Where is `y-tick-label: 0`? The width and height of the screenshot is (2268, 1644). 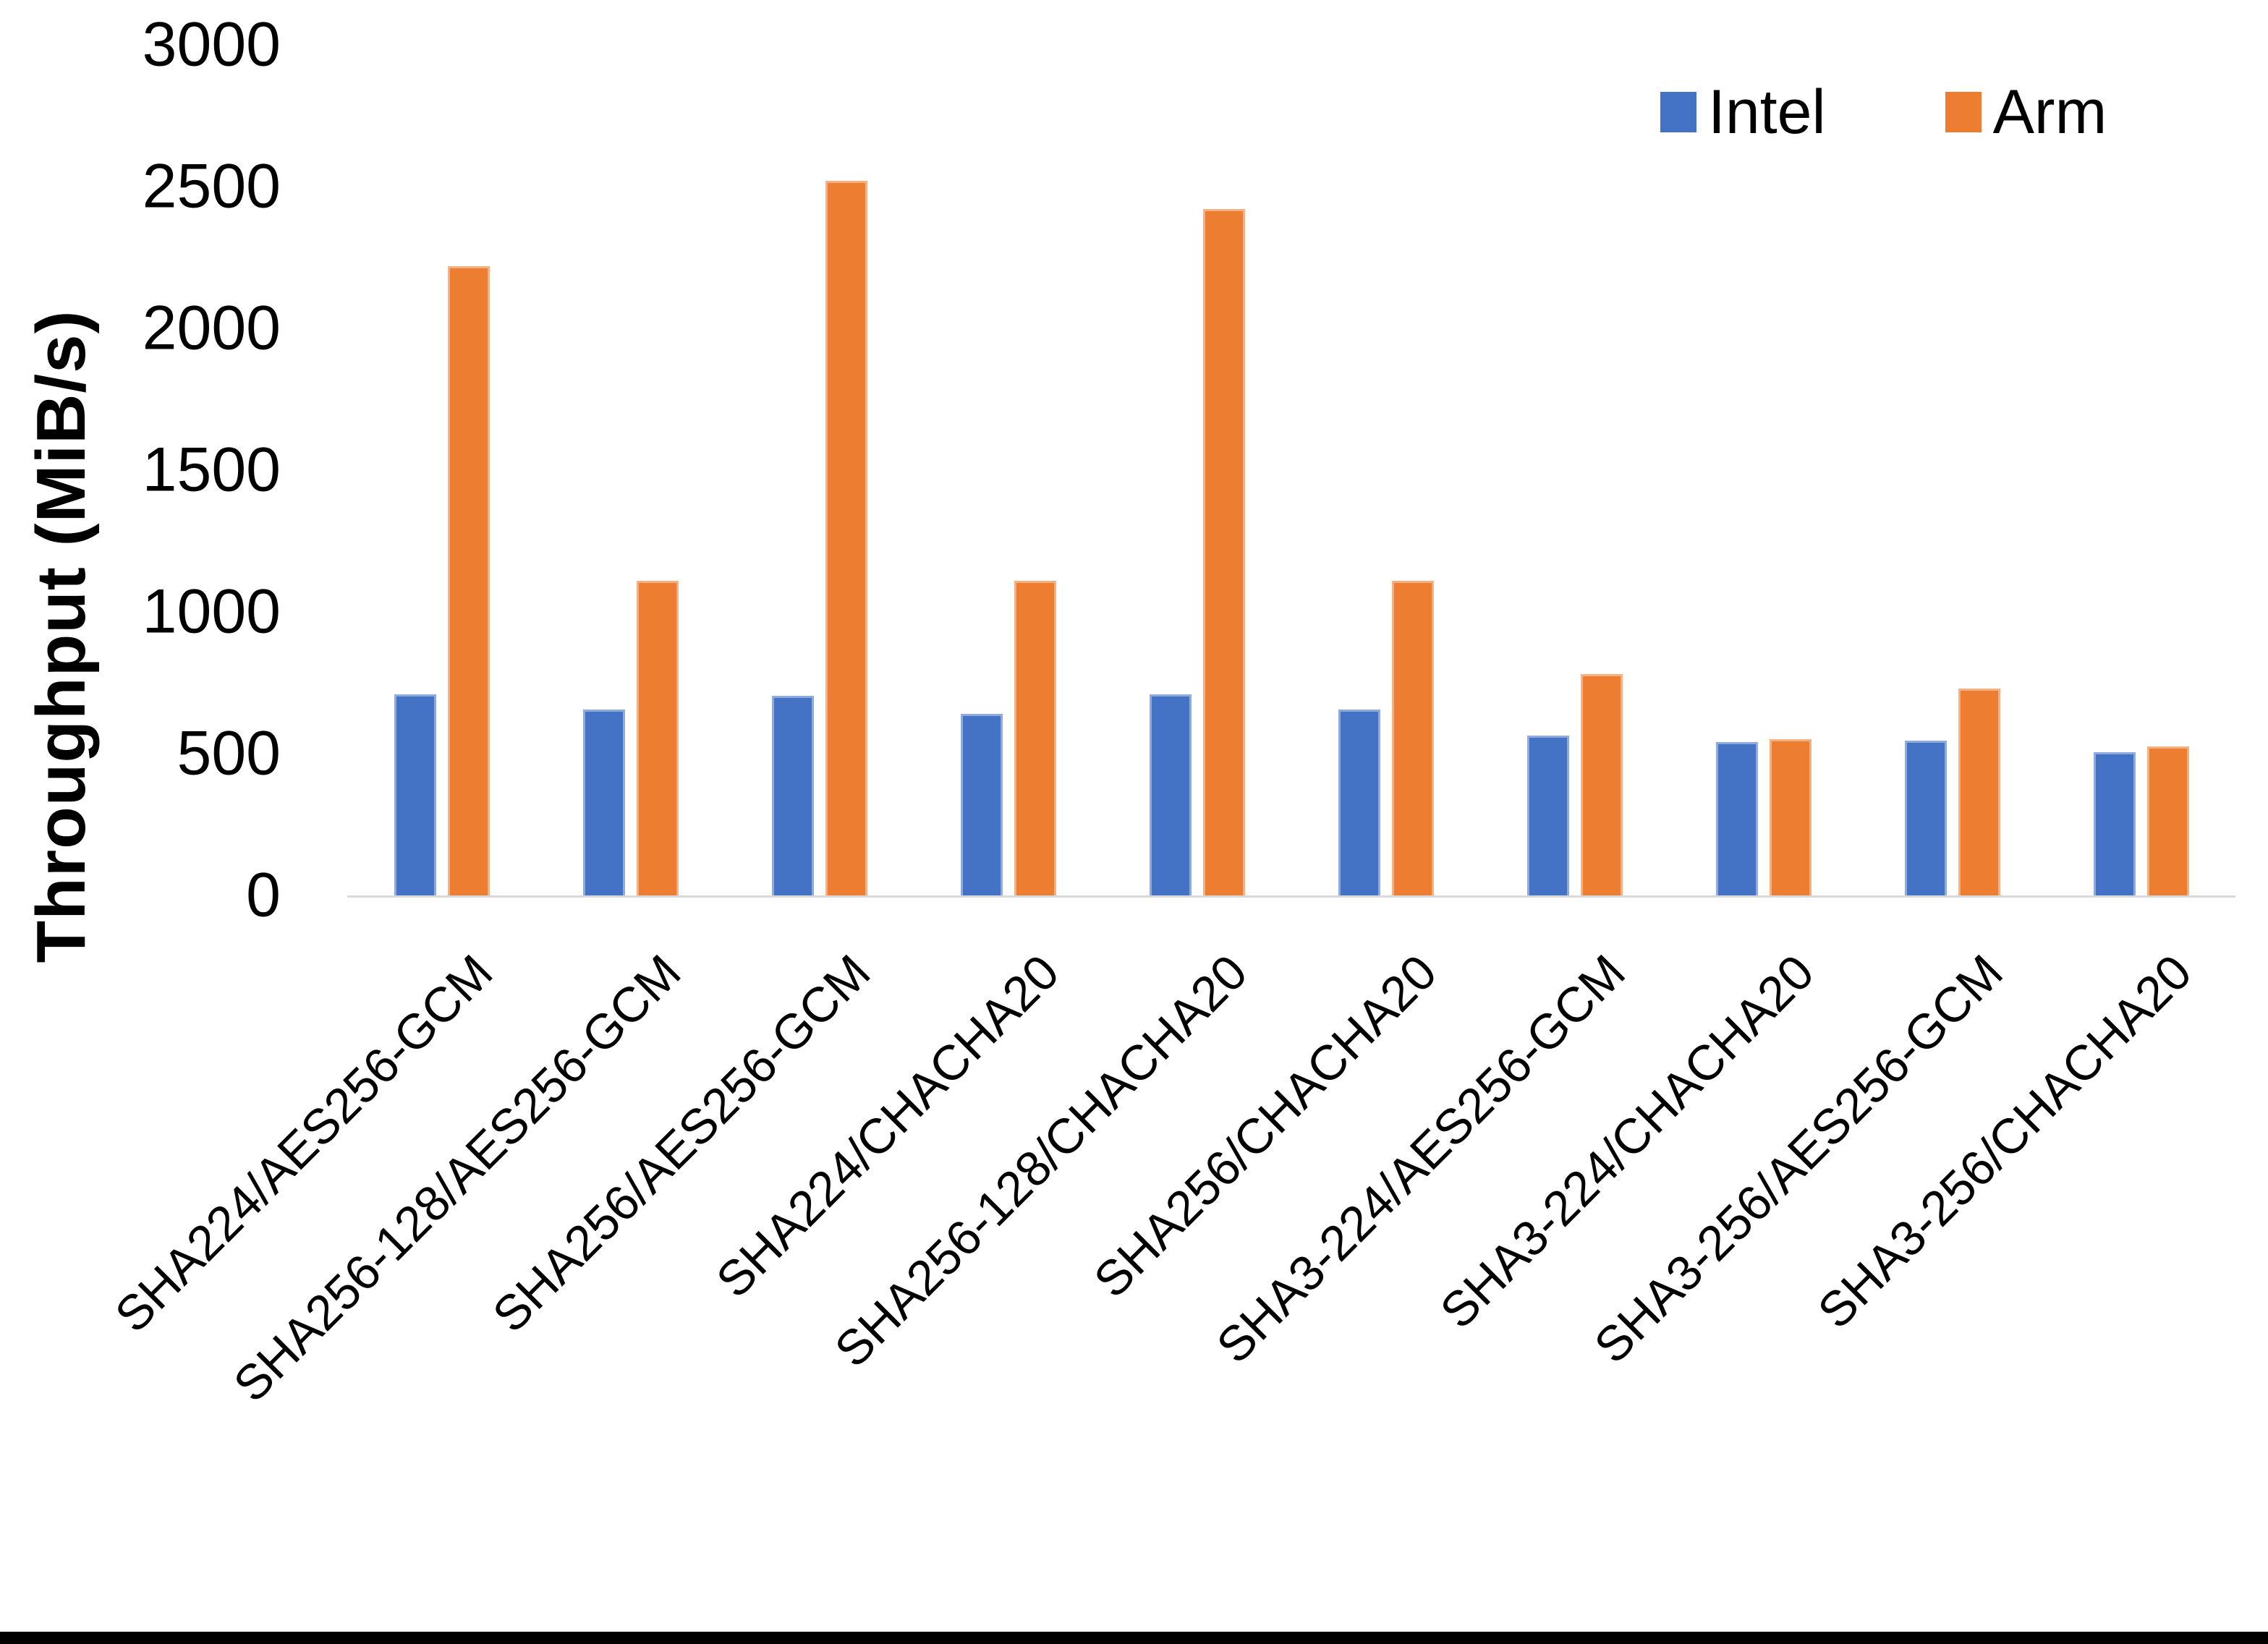 y-tick-label: 0 is located at coordinates (263, 895).